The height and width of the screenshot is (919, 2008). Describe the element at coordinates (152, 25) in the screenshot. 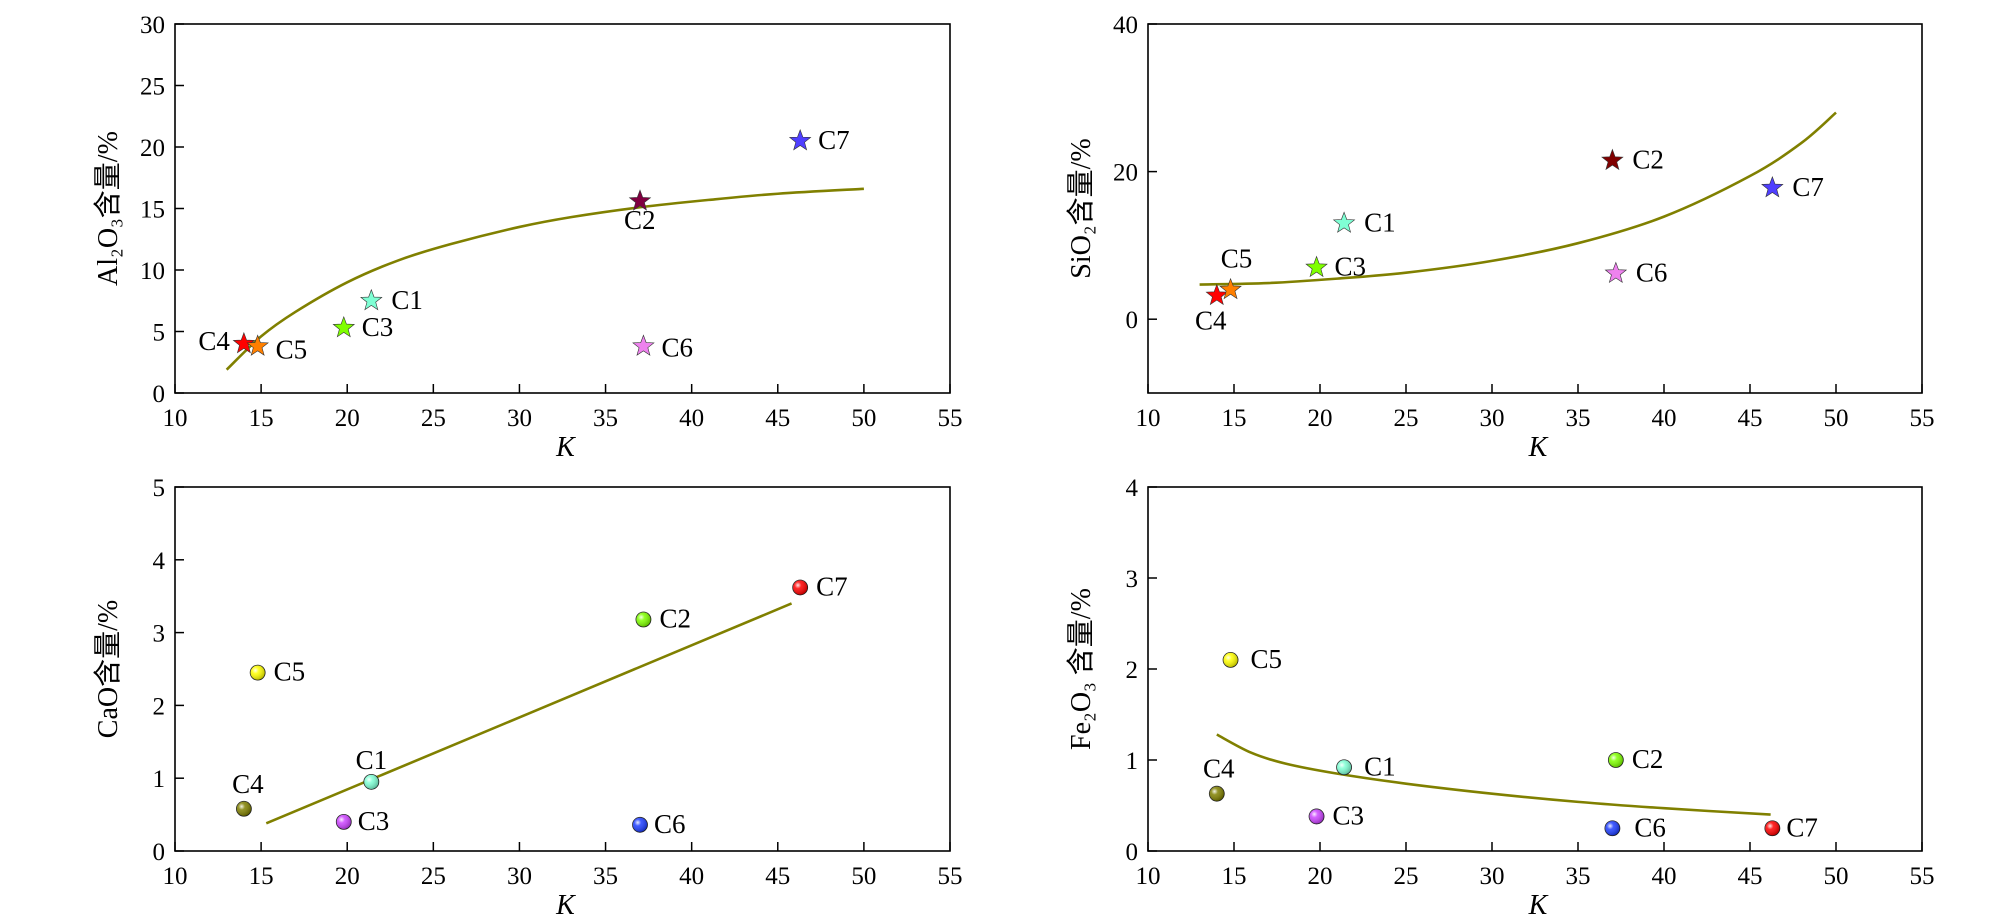

I see `y-tick-label: 30` at that location.